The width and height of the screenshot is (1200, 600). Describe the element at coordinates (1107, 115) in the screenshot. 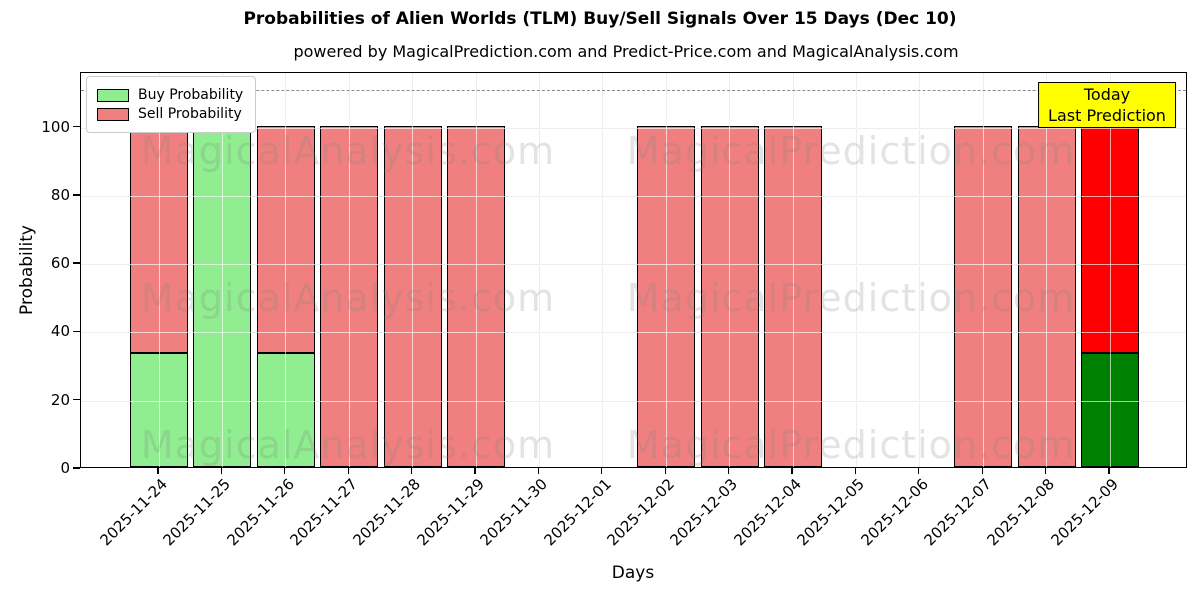

I see `today-annotation-line2: Last Prediction` at that location.